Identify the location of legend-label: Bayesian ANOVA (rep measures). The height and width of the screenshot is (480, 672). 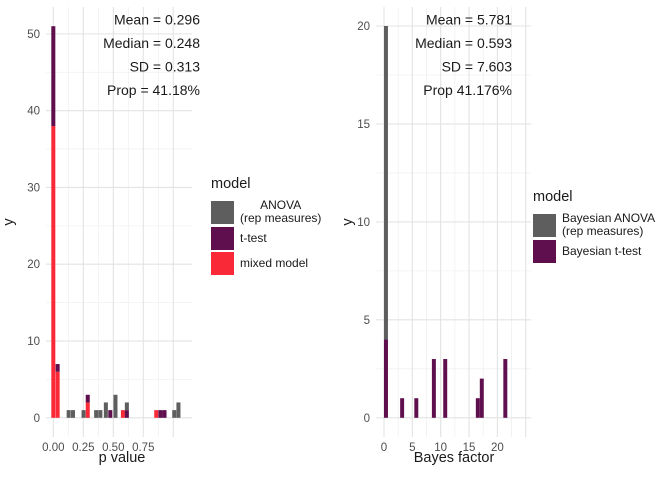
(609, 225).